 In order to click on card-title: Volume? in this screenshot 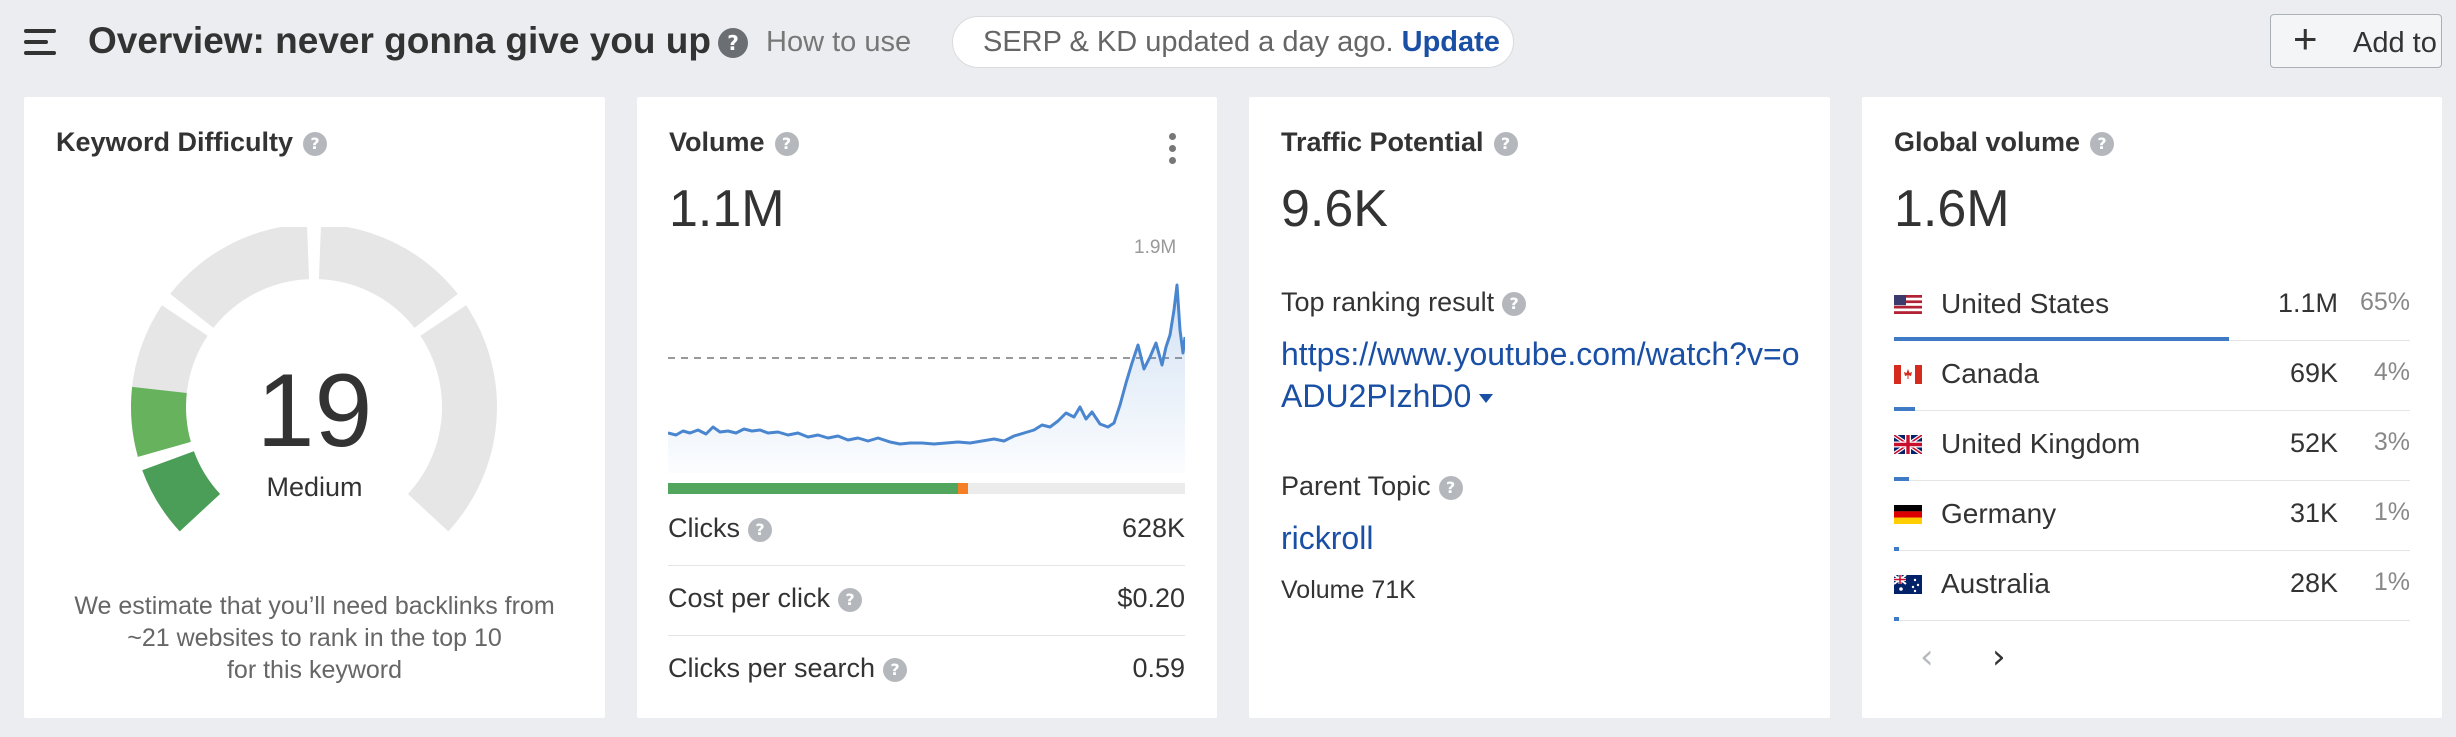, I will do `click(734, 142)`.